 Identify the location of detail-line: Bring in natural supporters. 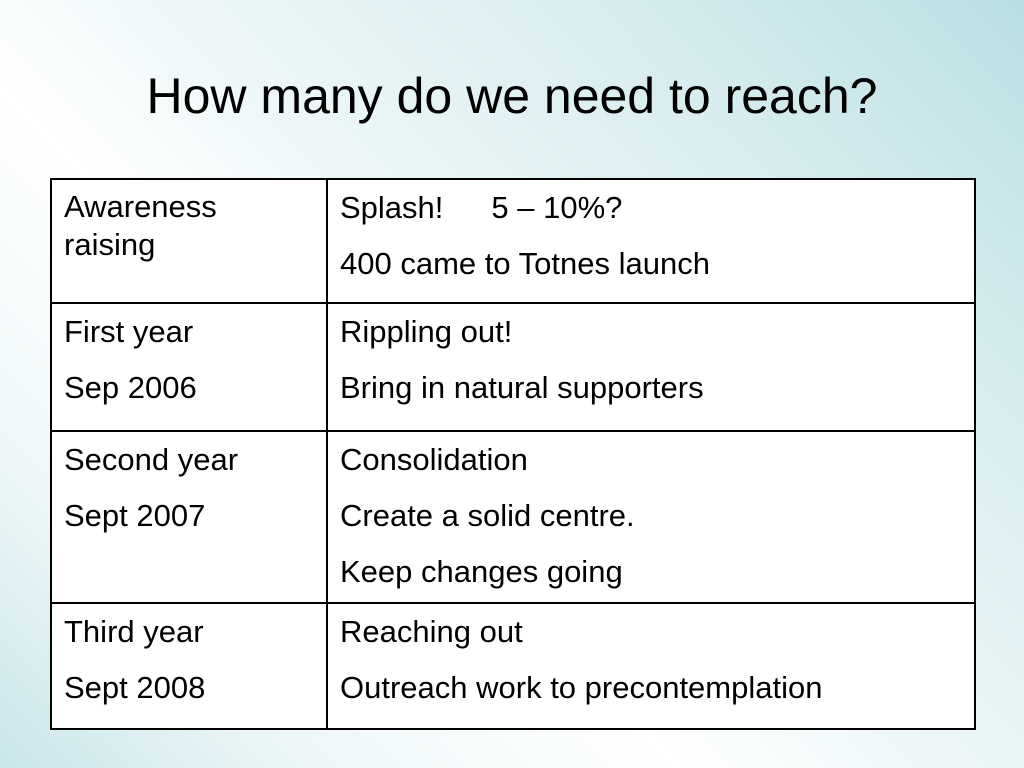
(522, 387).